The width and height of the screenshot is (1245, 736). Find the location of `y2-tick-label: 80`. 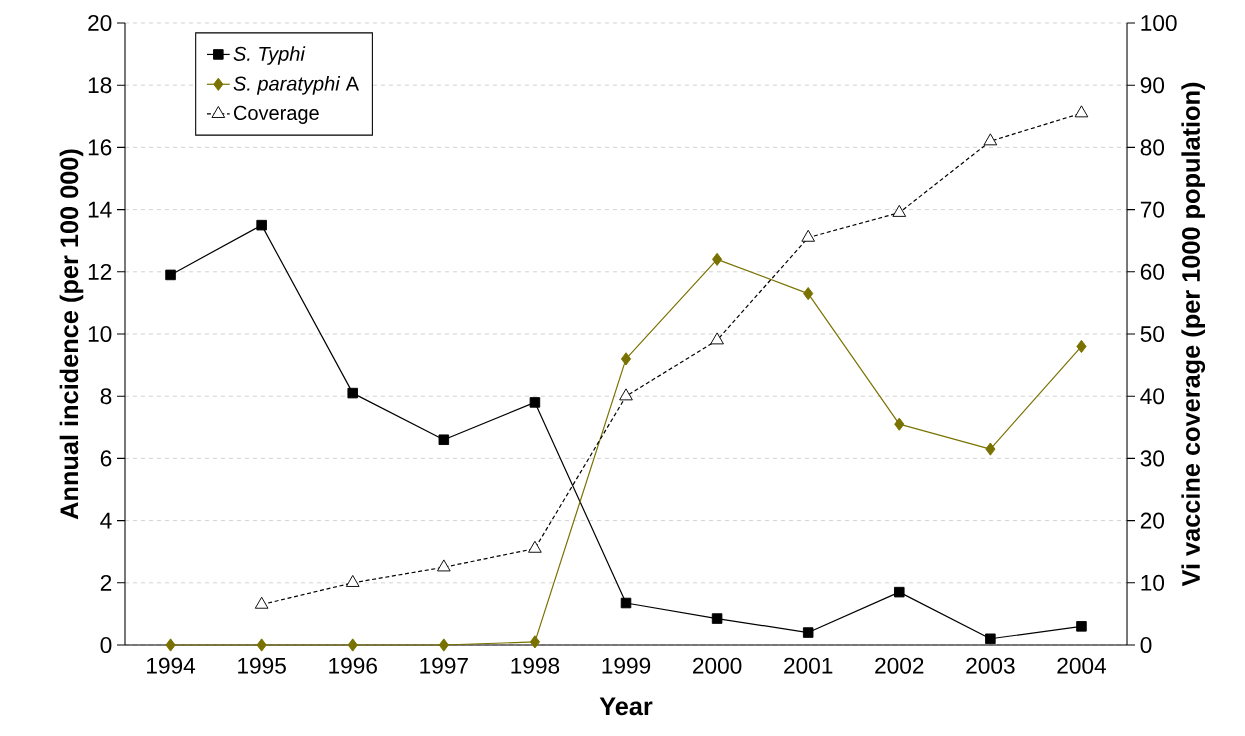

y2-tick-label: 80 is located at coordinates (1152, 147).